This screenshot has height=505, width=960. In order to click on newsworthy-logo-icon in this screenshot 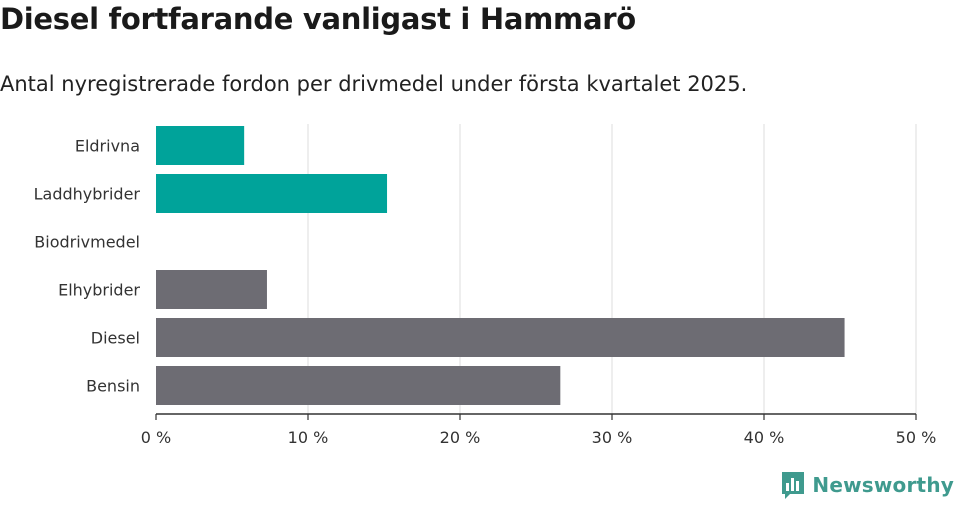, I will do `click(793, 485)`.